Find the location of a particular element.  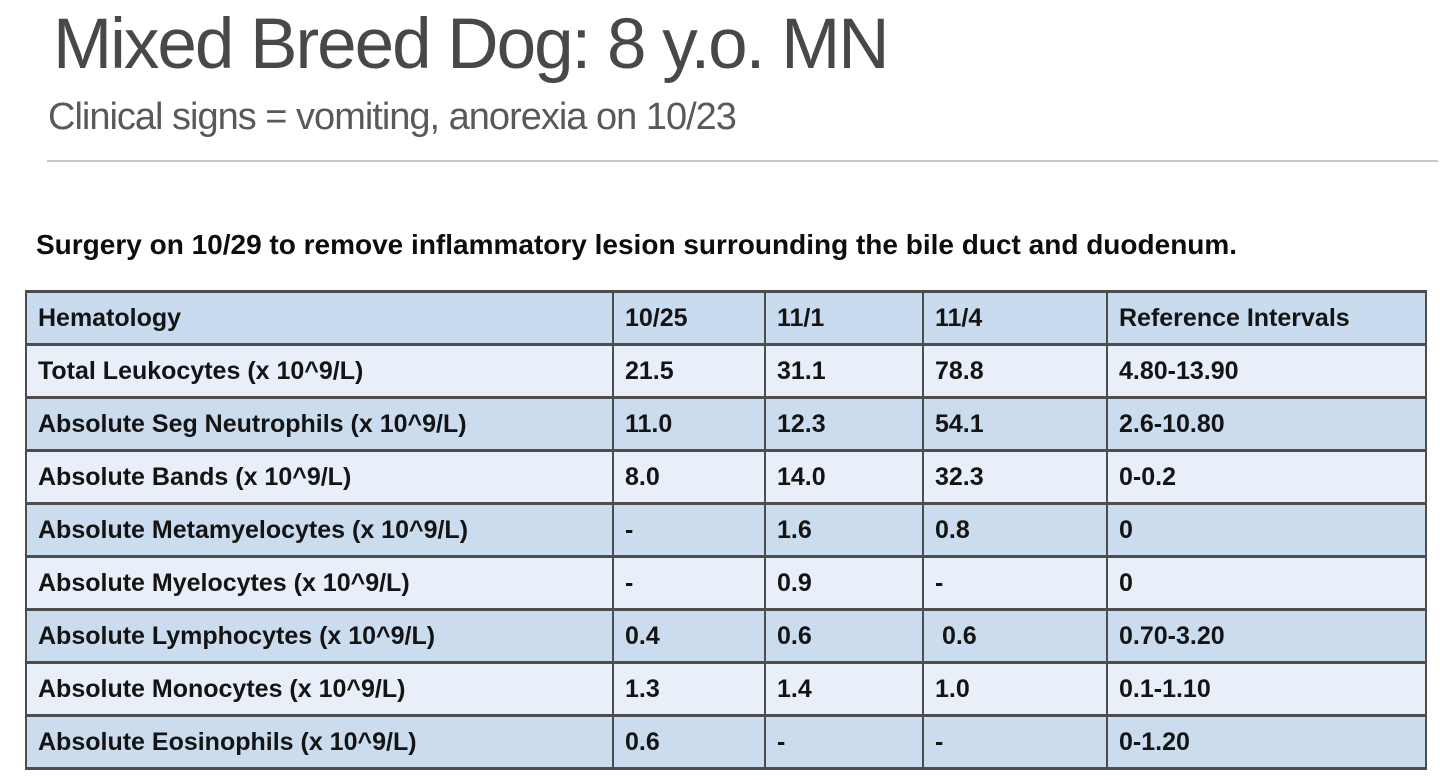

cell-value: 32.3 is located at coordinates (1015, 477).